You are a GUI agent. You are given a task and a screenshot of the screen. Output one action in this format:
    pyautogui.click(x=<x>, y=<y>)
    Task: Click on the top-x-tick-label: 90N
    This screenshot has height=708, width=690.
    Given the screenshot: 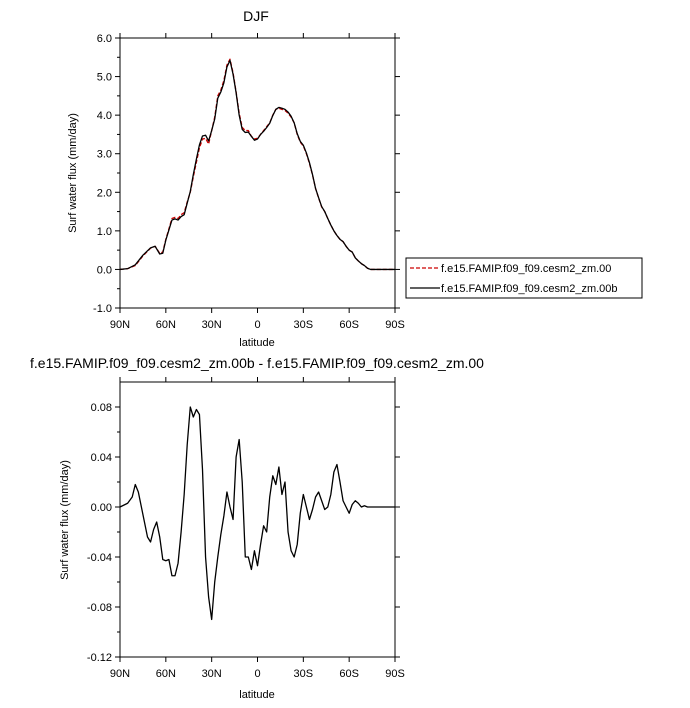 What is the action you would take?
    pyautogui.click(x=120, y=325)
    